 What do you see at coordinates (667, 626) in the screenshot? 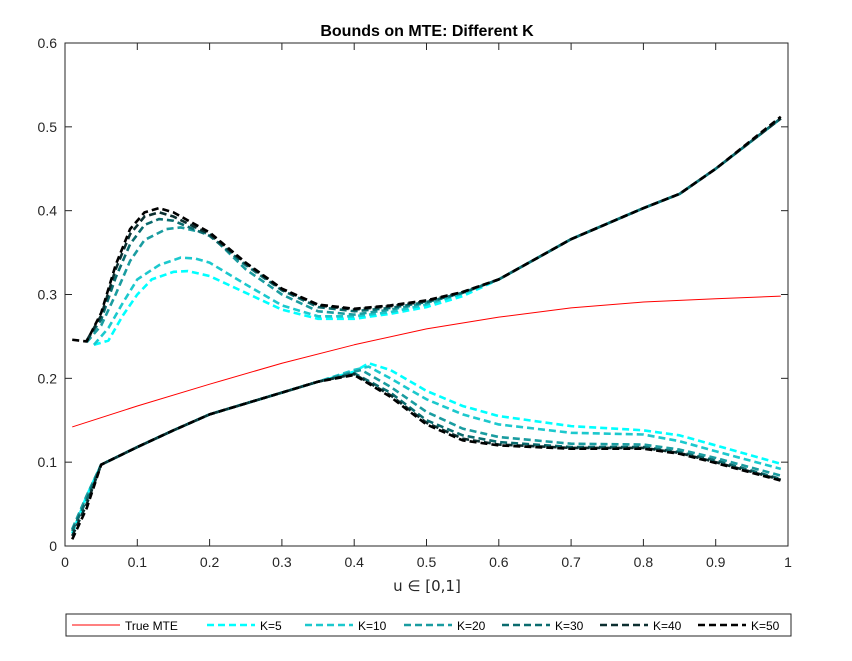
I see `legend-label-k-40: K=40` at bounding box center [667, 626].